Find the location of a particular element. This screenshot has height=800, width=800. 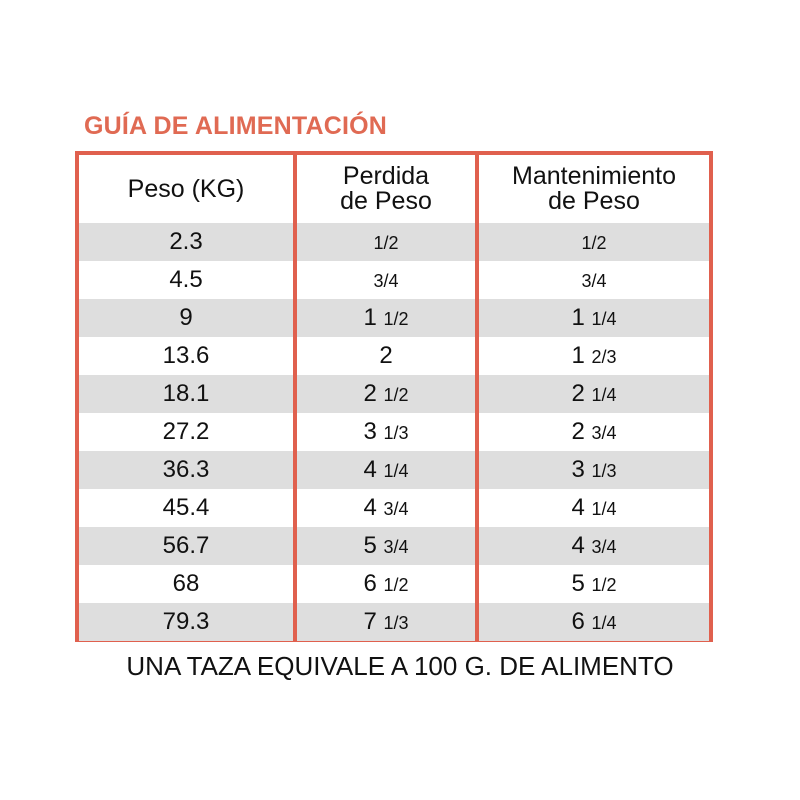

cell-perdida: 2 1/2 is located at coordinates (387, 394).